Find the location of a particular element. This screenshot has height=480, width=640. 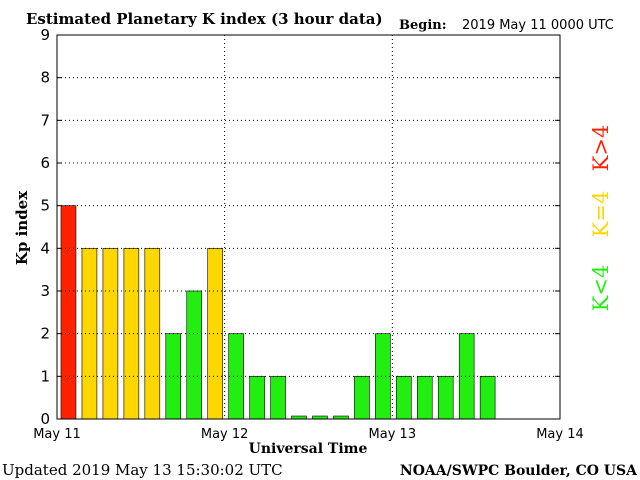

begin-value: 2019 May 11 0000 UTC is located at coordinates (538, 25).